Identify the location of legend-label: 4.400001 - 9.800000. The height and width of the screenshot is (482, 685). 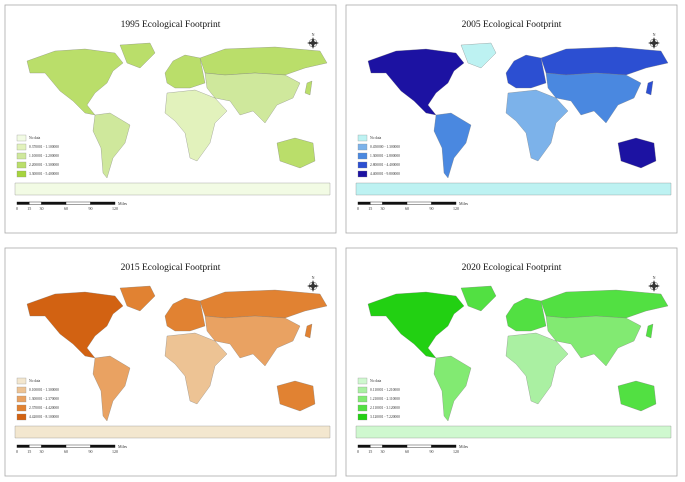
(385, 174).